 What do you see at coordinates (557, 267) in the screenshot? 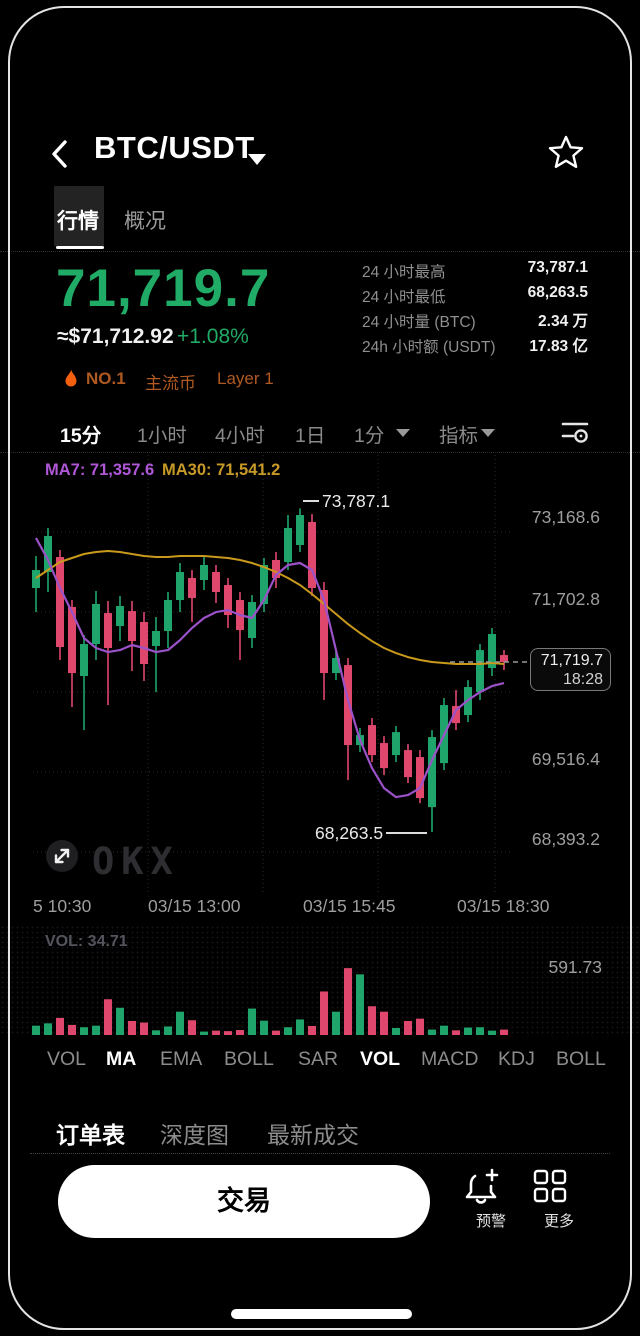
I see `stat-value: 73,787.1` at bounding box center [557, 267].